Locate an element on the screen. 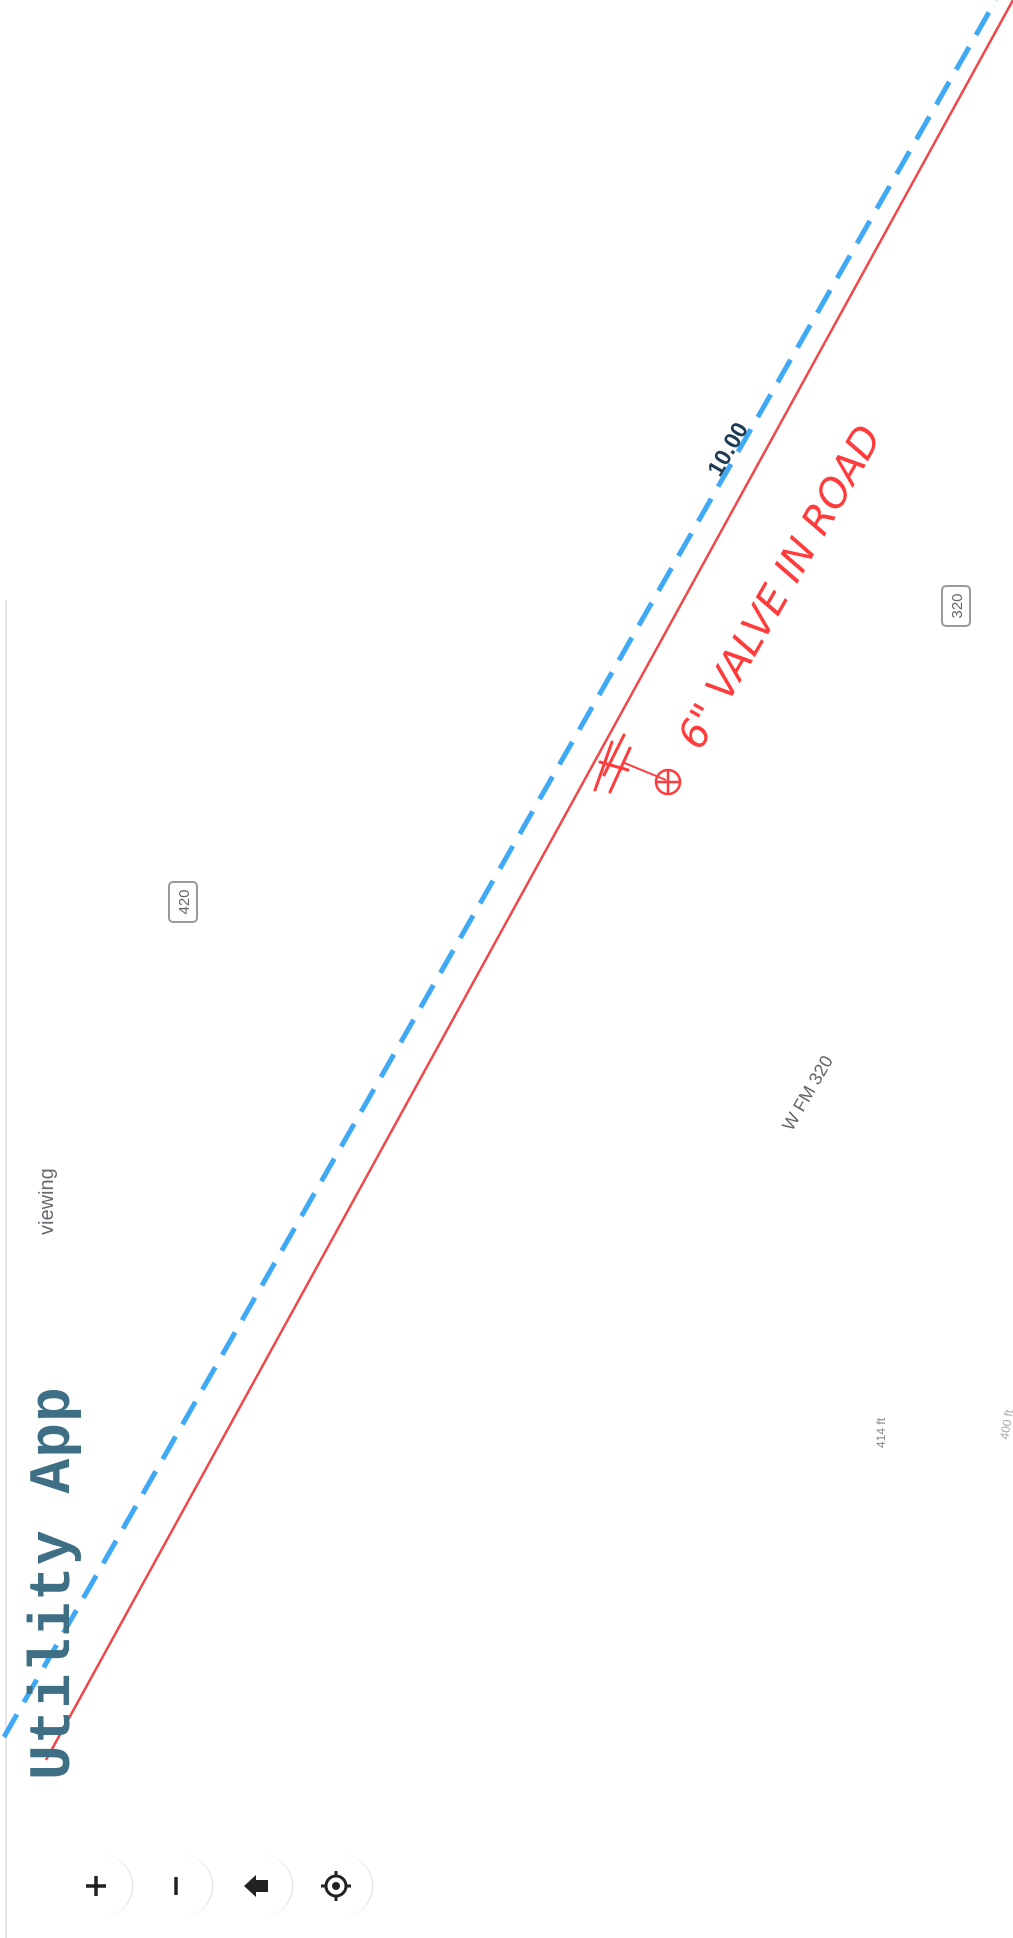  plus-icon is located at coordinates (96, 1886).